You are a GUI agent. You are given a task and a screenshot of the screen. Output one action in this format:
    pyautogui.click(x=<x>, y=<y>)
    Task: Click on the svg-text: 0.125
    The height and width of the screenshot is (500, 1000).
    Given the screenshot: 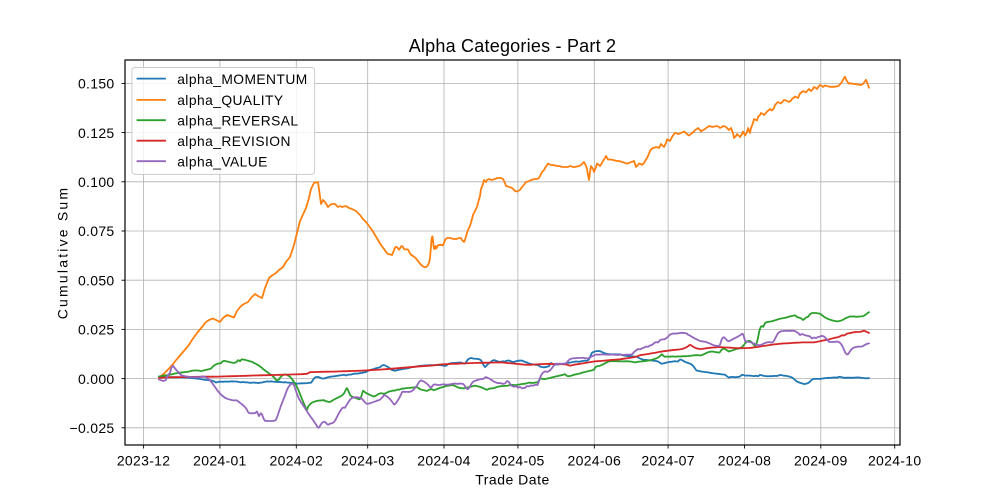 What is the action you would take?
    pyautogui.click(x=96, y=133)
    